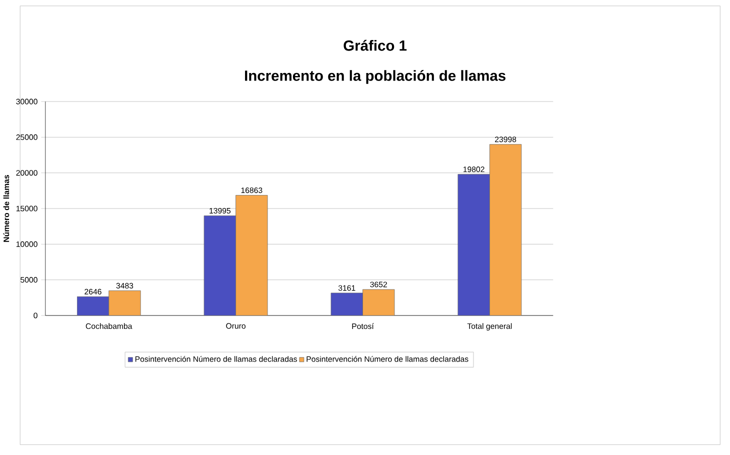  Describe the element at coordinates (375, 46) in the screenshot. I see `chart-title: Gráfico 1` at that location.